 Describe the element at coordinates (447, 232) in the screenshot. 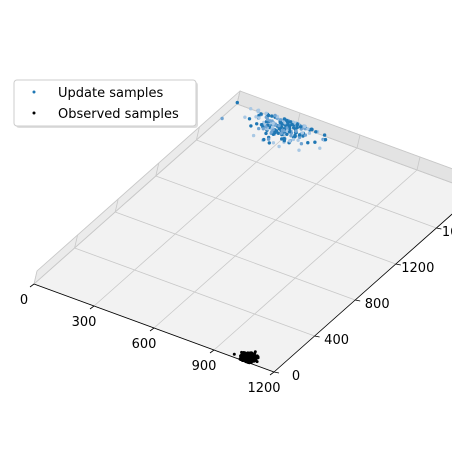

I see `y-tick-label: 1600` at that location.